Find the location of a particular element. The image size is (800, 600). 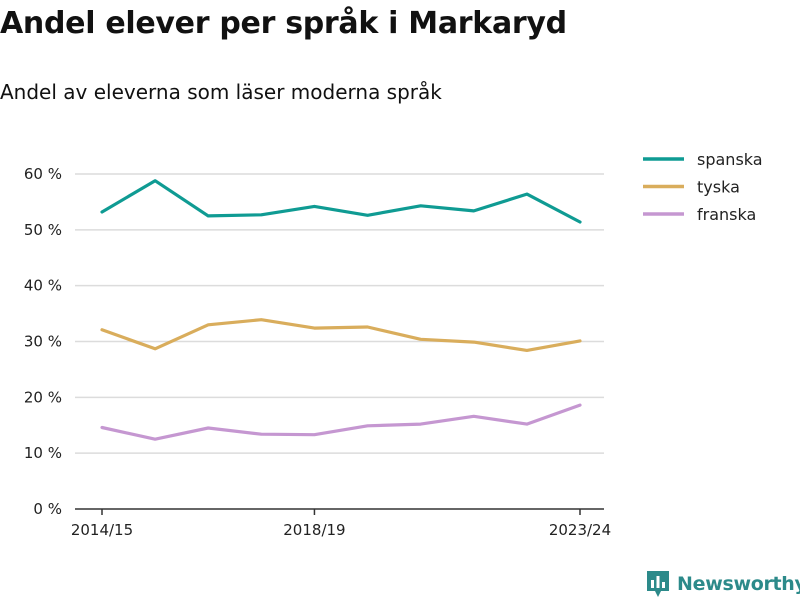

series-line-franska is located at coordinates (341, 422).